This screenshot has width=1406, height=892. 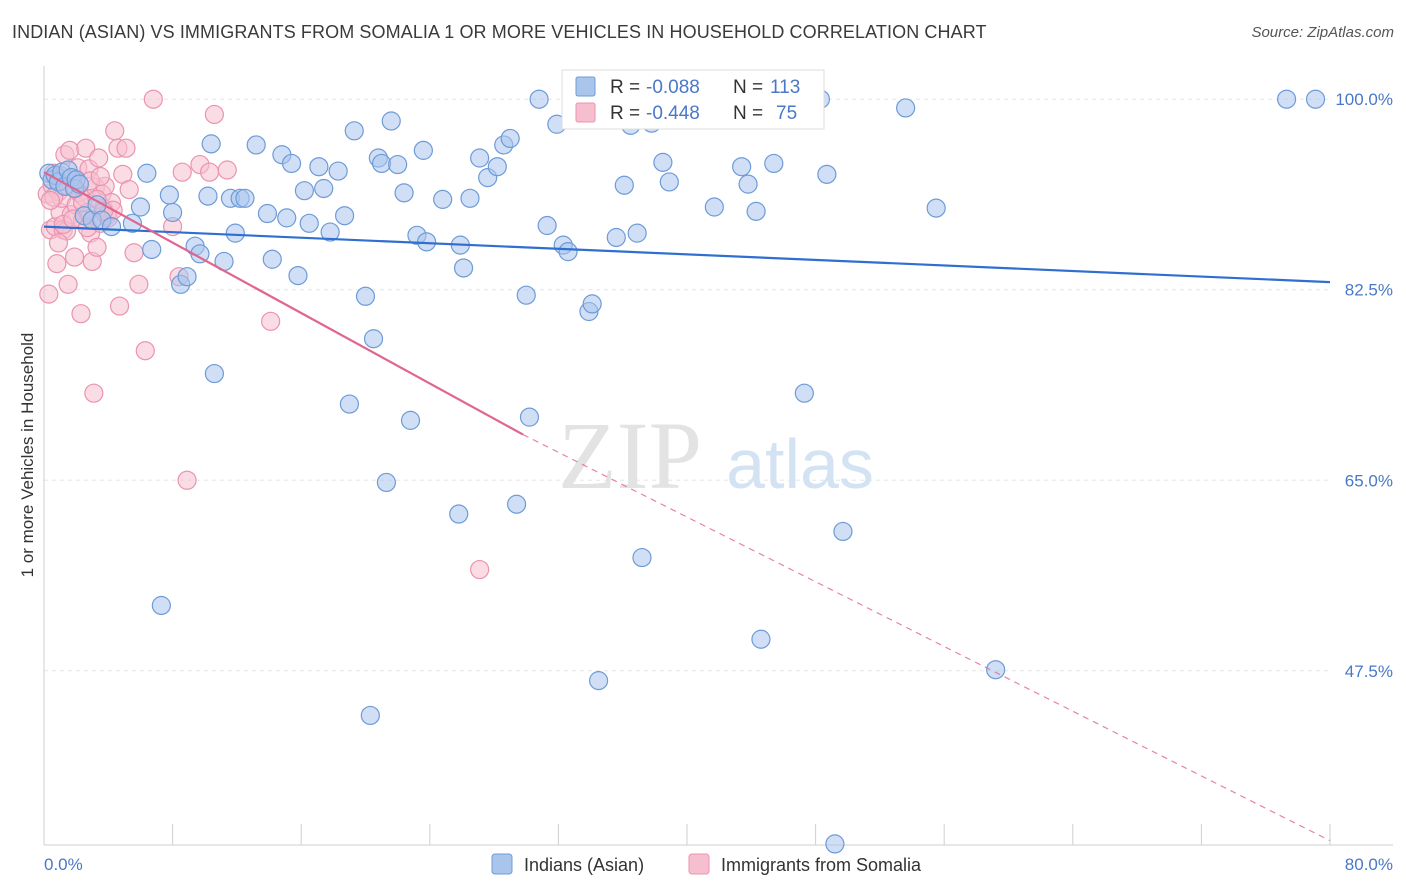 What do you see at coordinates (502, 864) in the screenshot?
I see `legend-blue-swatch` at bounding box center [502, 864].